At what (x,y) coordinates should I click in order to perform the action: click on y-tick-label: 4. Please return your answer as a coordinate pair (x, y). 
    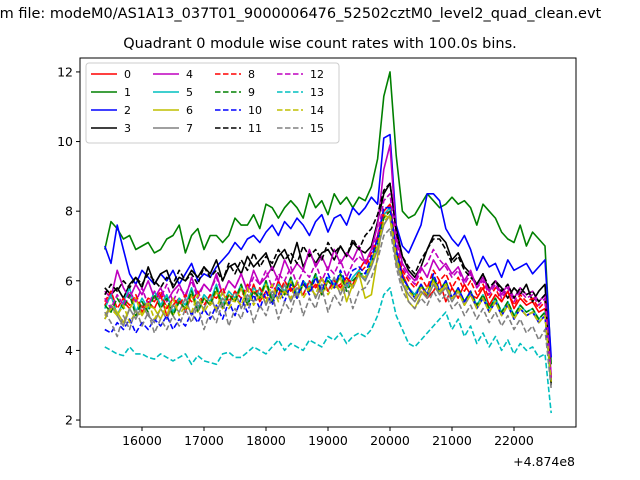
    Looking at the image, I should click on (69, 350).